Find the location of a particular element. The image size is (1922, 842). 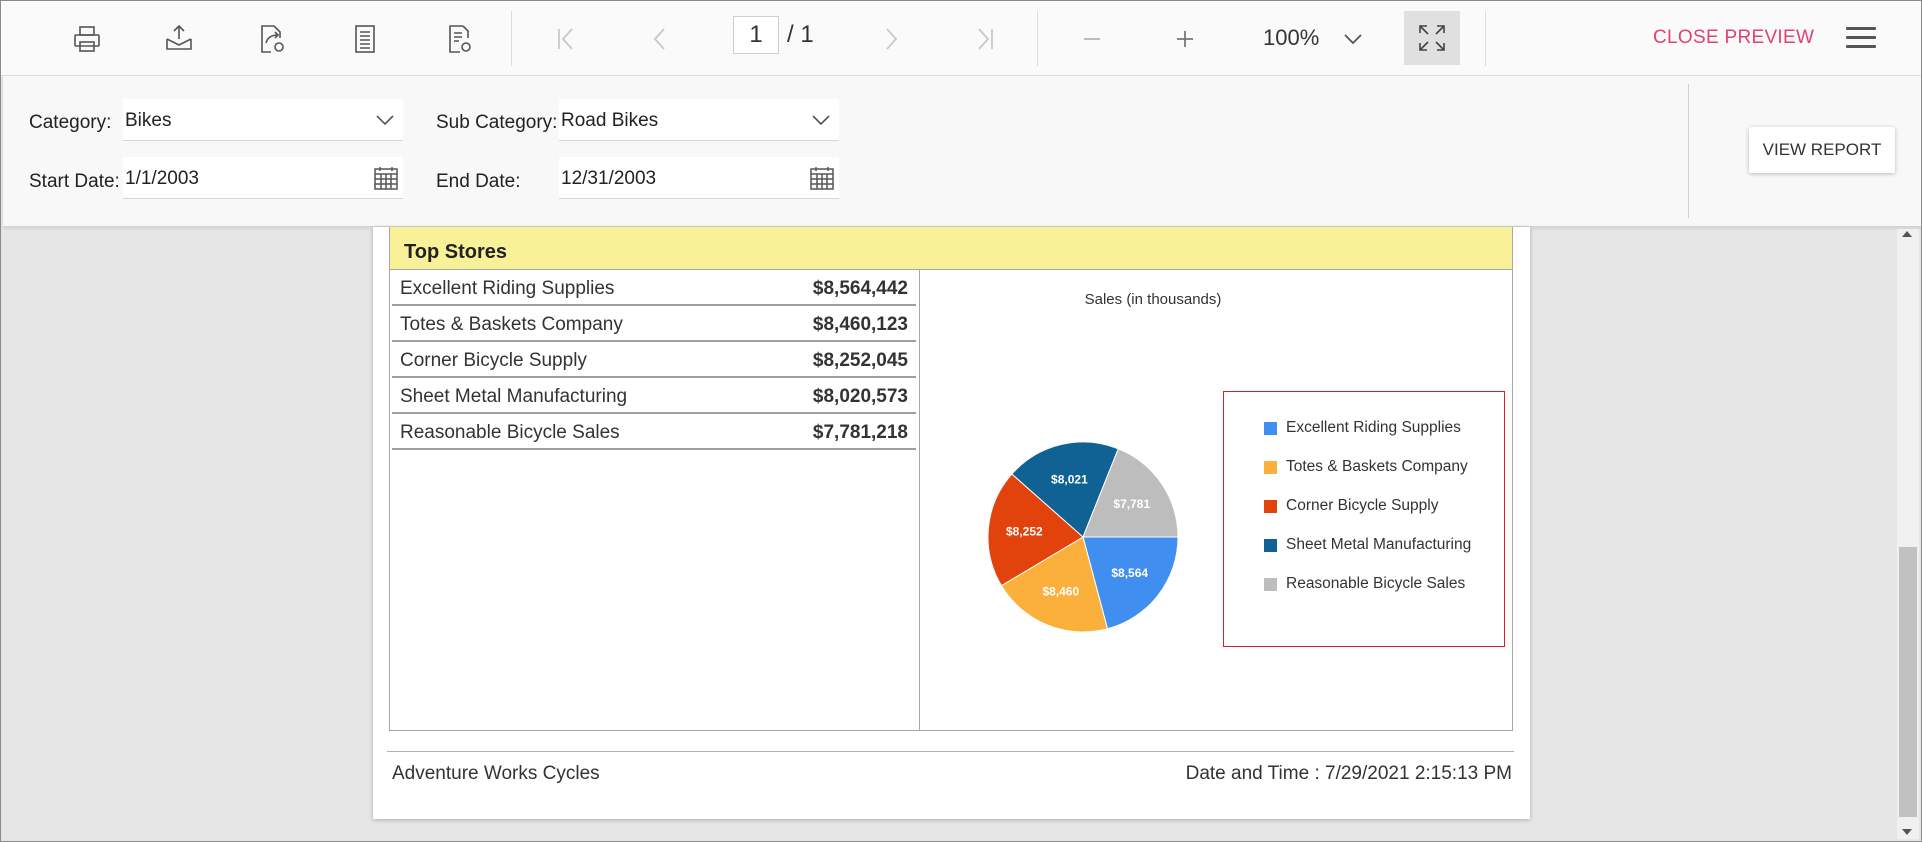

vertical-scrollbar is located at coordinates (1908, 534).